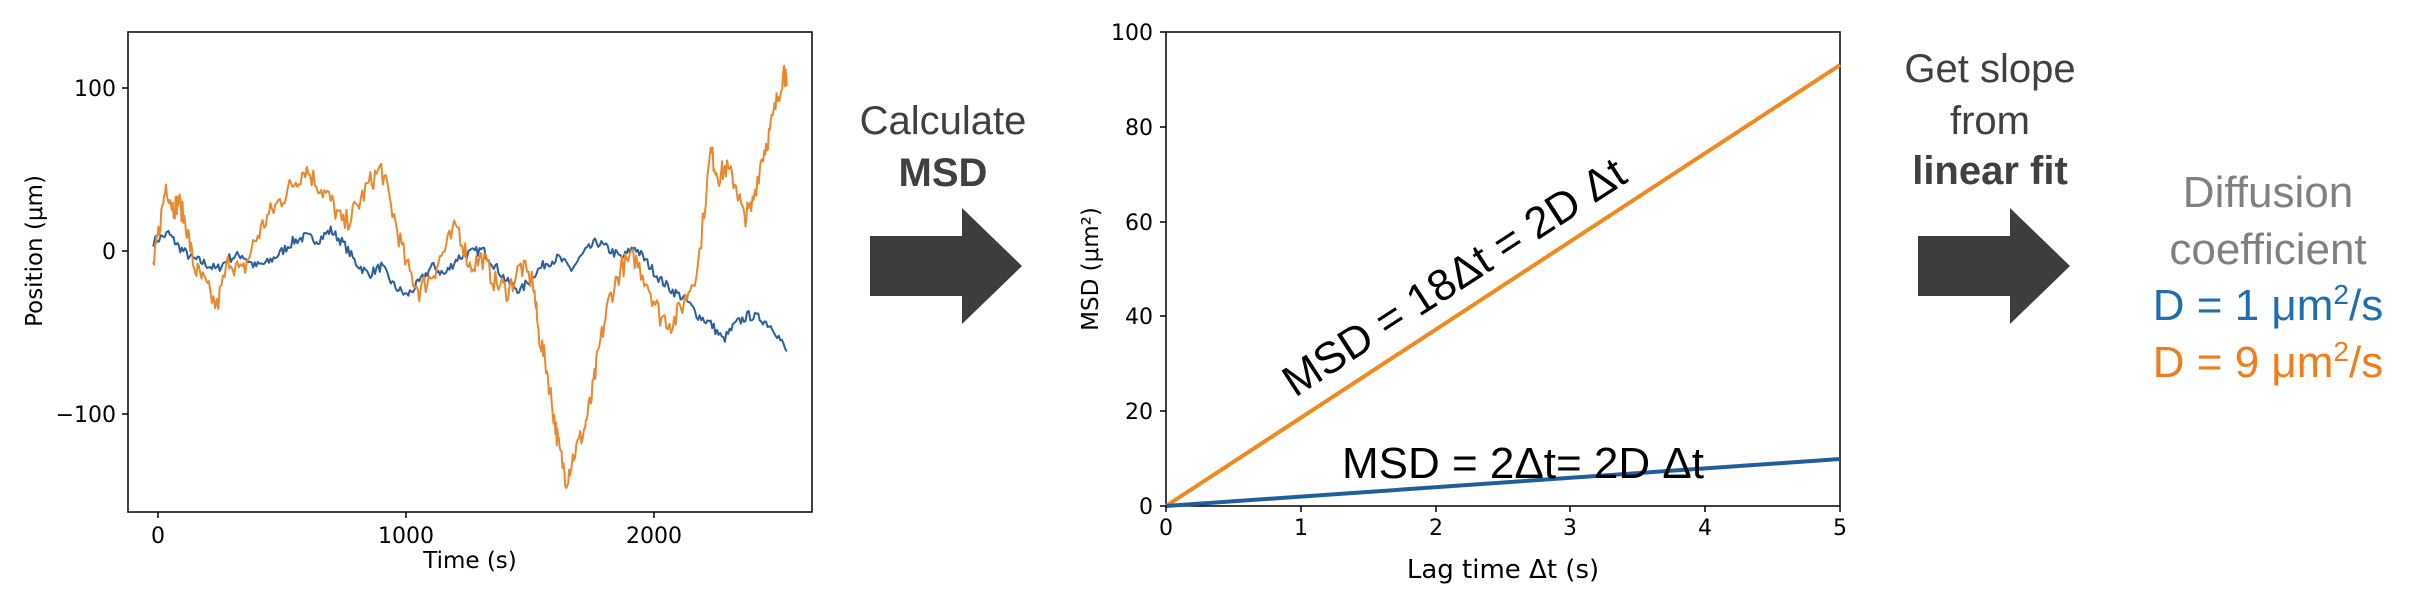 This screenshot has width=2410, height=593. I want to click on right-xtick-0: 0, so click(1166, 528).